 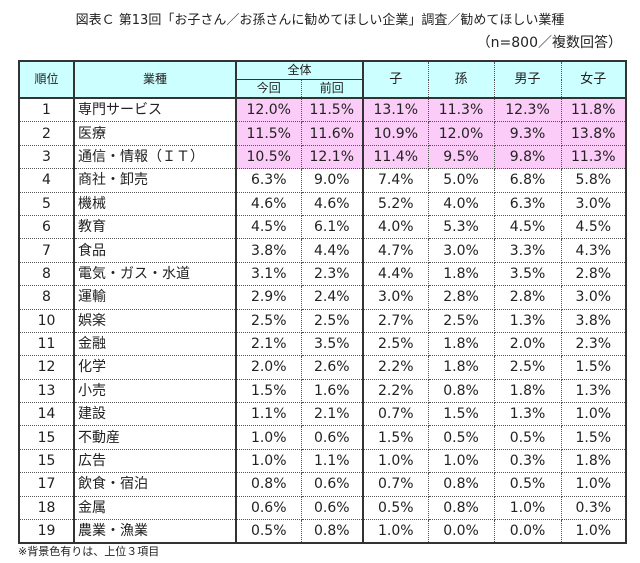 I want to click on industry-cell: 医療, so click(x=155, y=133).